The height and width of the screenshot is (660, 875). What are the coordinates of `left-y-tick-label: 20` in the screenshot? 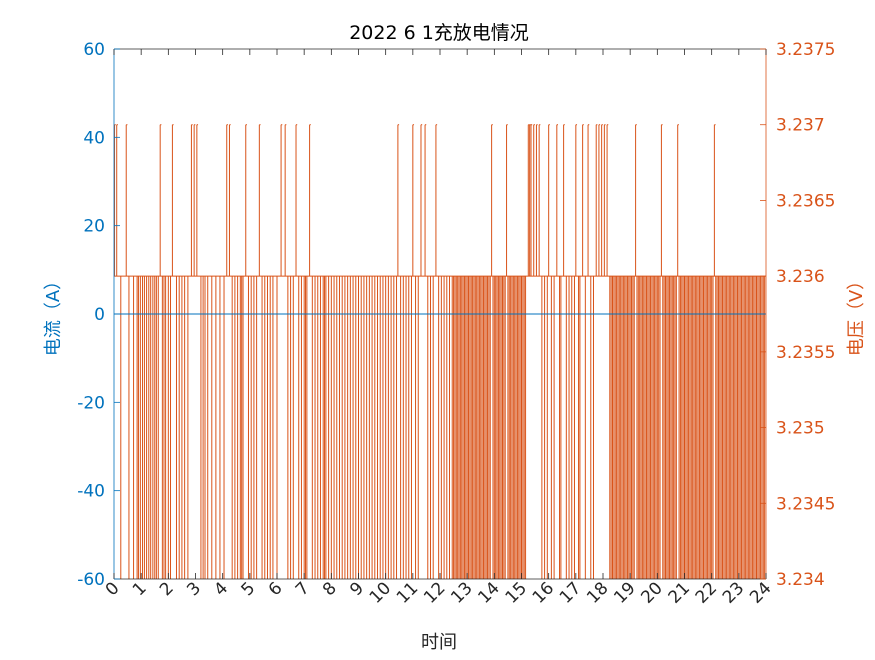 It's located at (94, 227).